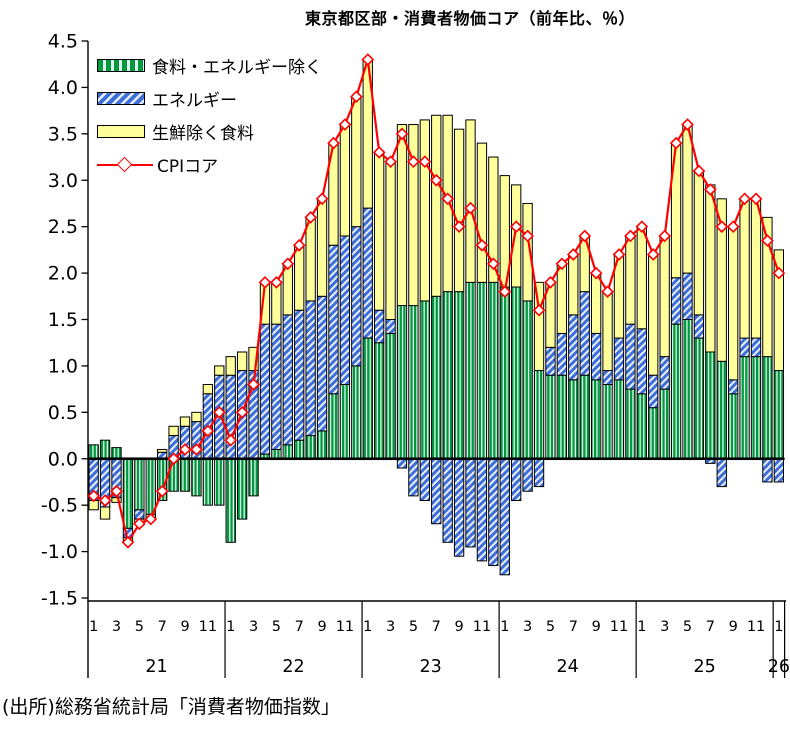 The height and width of the screenshot is (731, 790). What do you see at coordinates (63, 274) in the screenshot?
I see `y-axis-tick-label: 2.0` at bounding box center [63, 274].